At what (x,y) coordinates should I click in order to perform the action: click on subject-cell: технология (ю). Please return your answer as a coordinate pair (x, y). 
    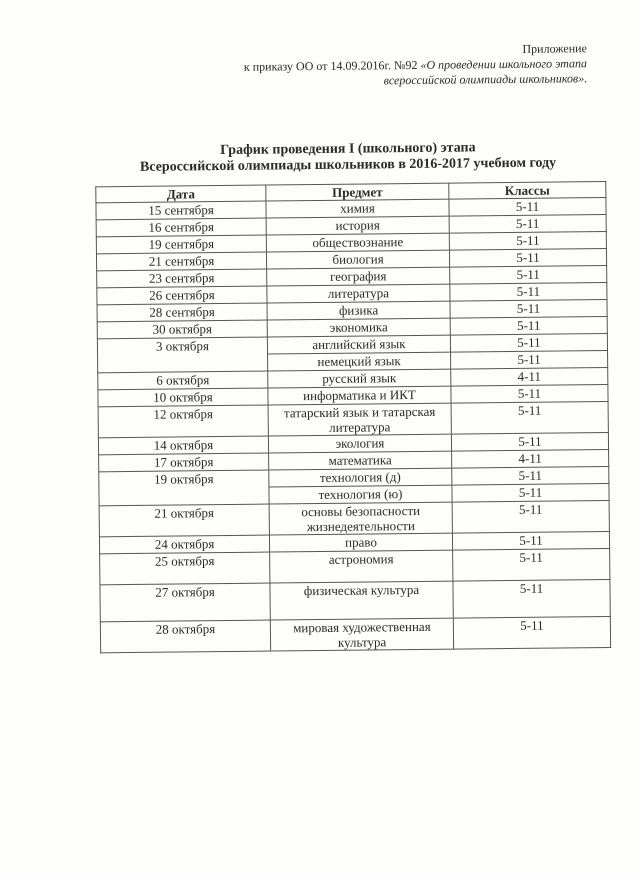
    Looking at the image, I should click on (360, 495).